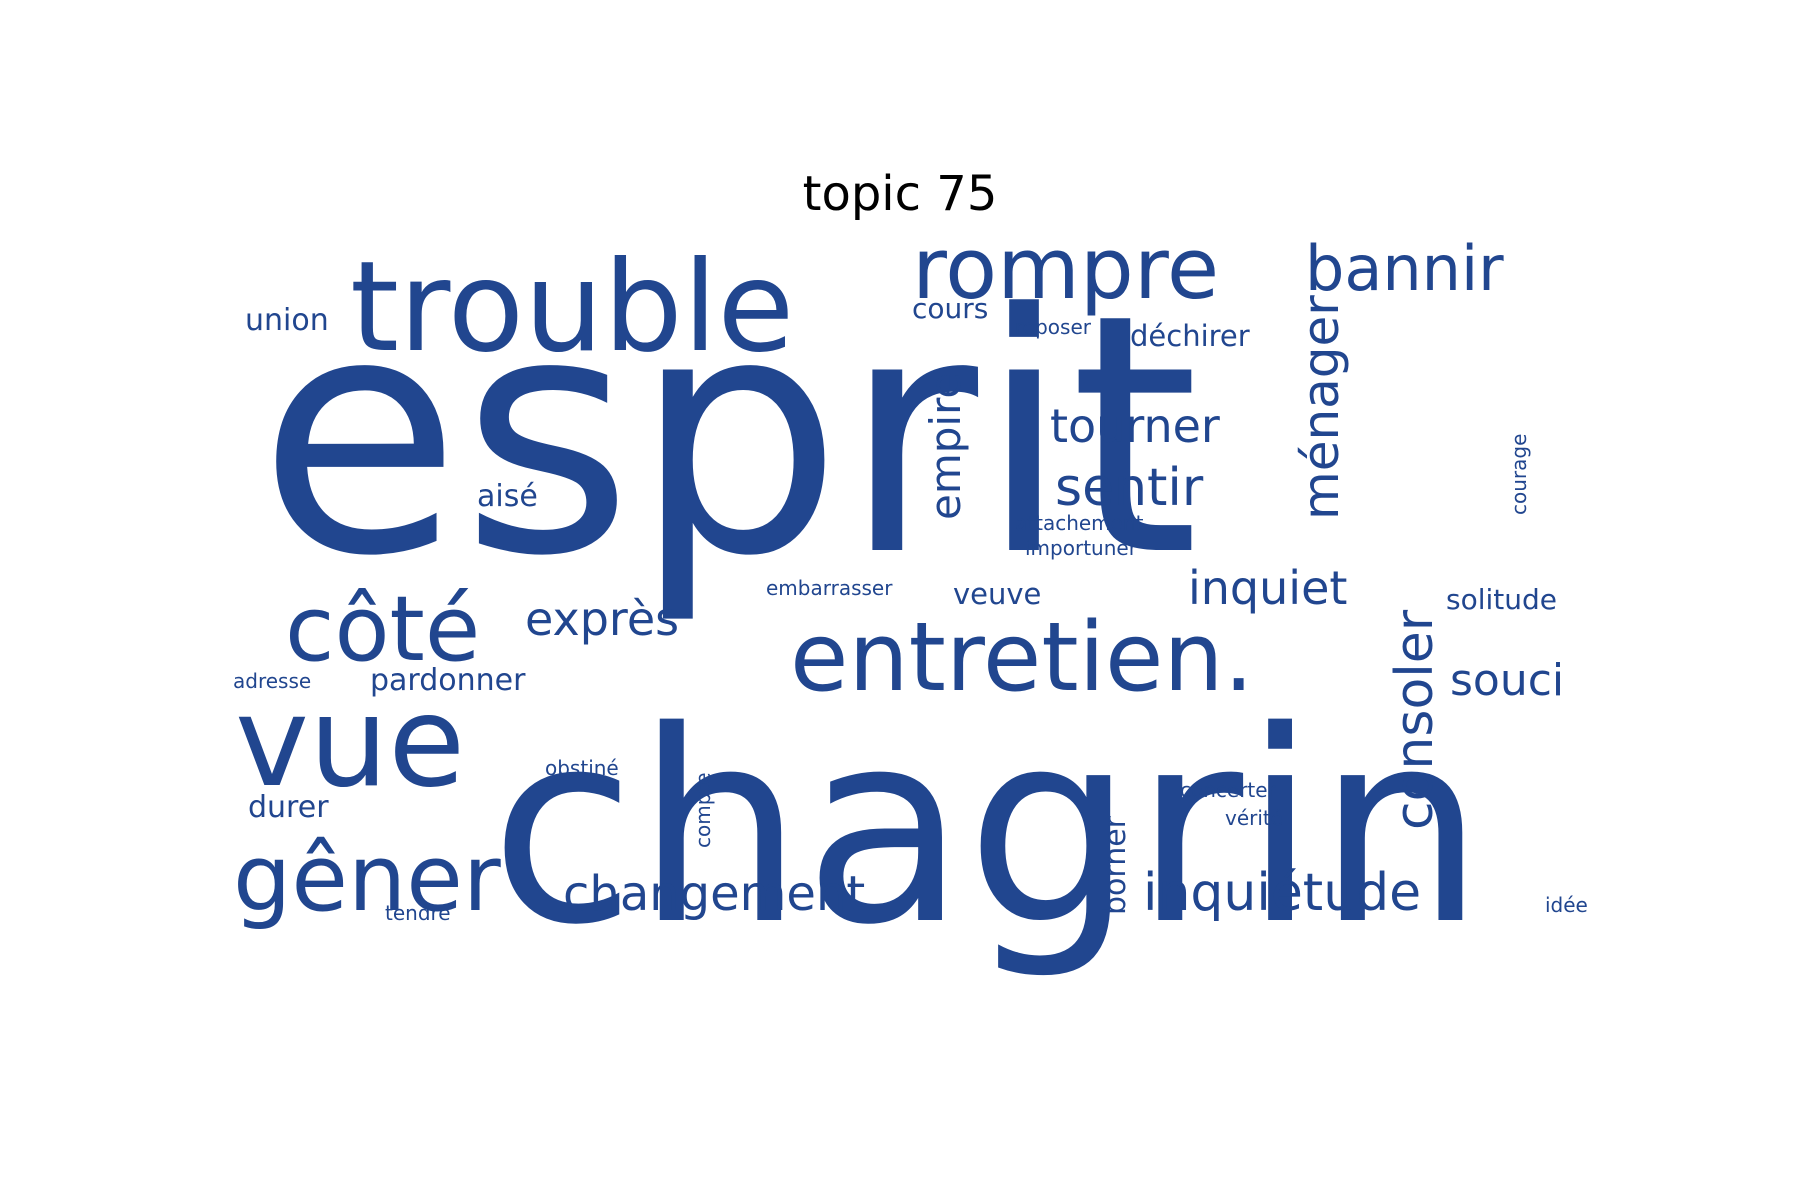 Image resolution: width=1800 pixels, height=1200 pixels. Describe the element at coordinates (448, 680) in the screenshot. I see `word-32: pardonner` at that location.